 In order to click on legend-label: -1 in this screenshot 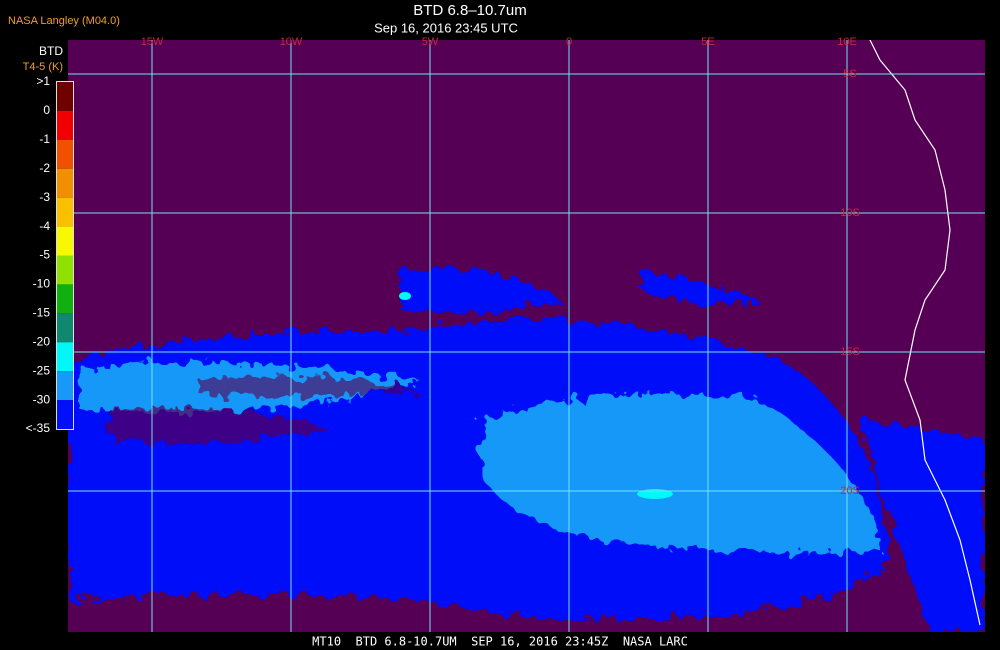, I will do `click(44, 139)`.